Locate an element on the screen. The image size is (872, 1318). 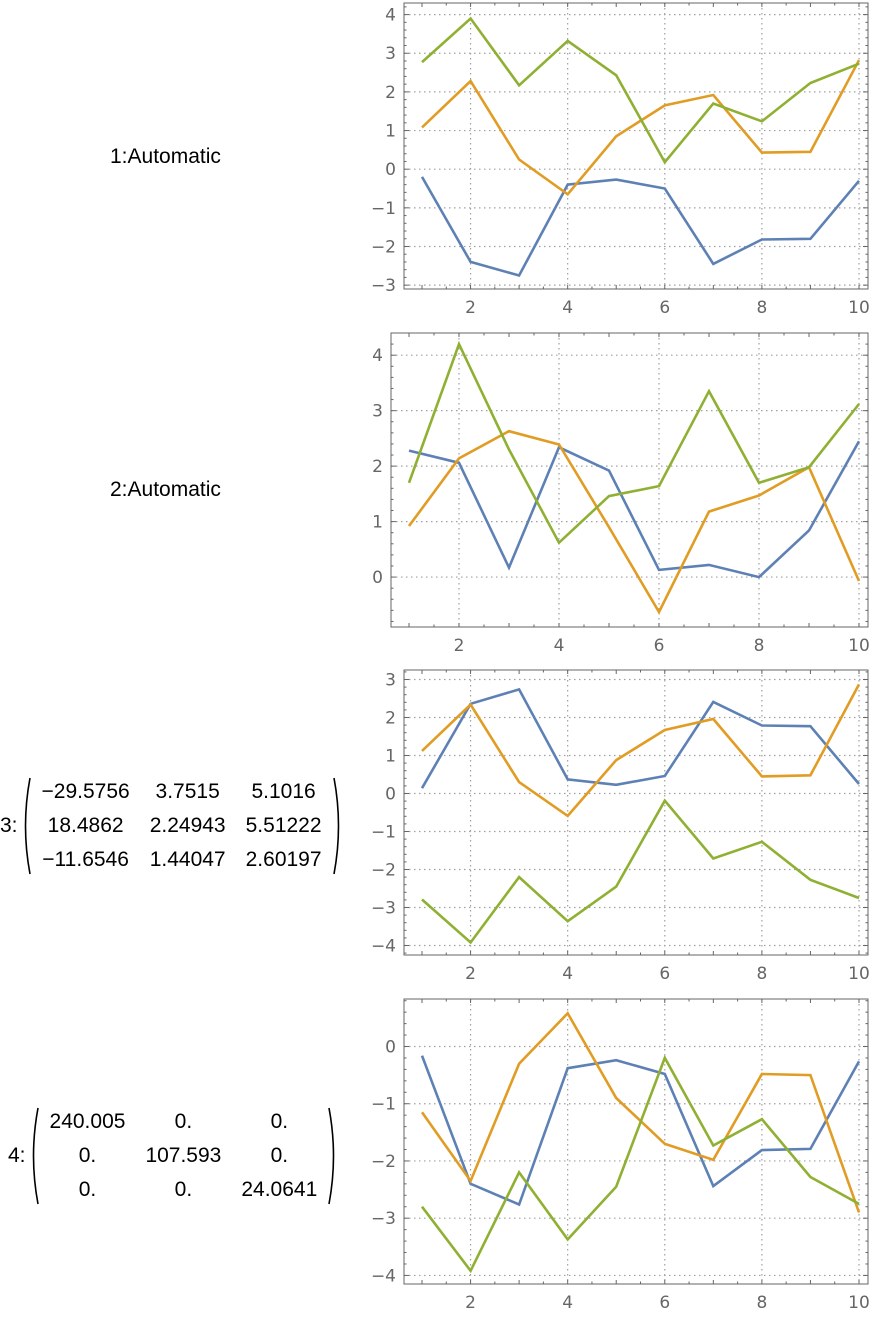
matrix-cell: −11.6546 is located at coordinates (85, 859).